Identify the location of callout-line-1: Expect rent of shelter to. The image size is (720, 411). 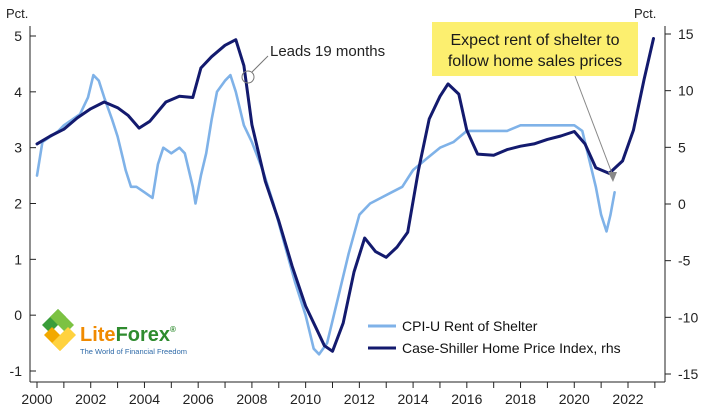
(535, 40).